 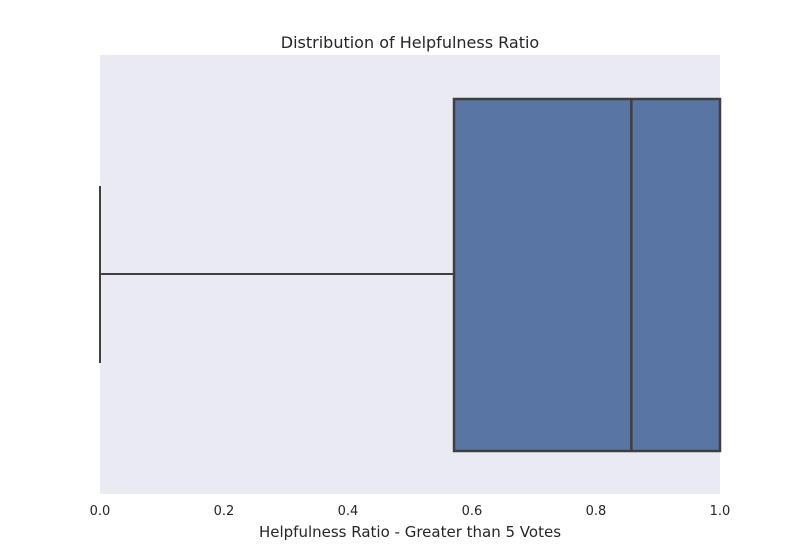 I want to click on x-tick-label: 0.6, so click(x=472, y=511).